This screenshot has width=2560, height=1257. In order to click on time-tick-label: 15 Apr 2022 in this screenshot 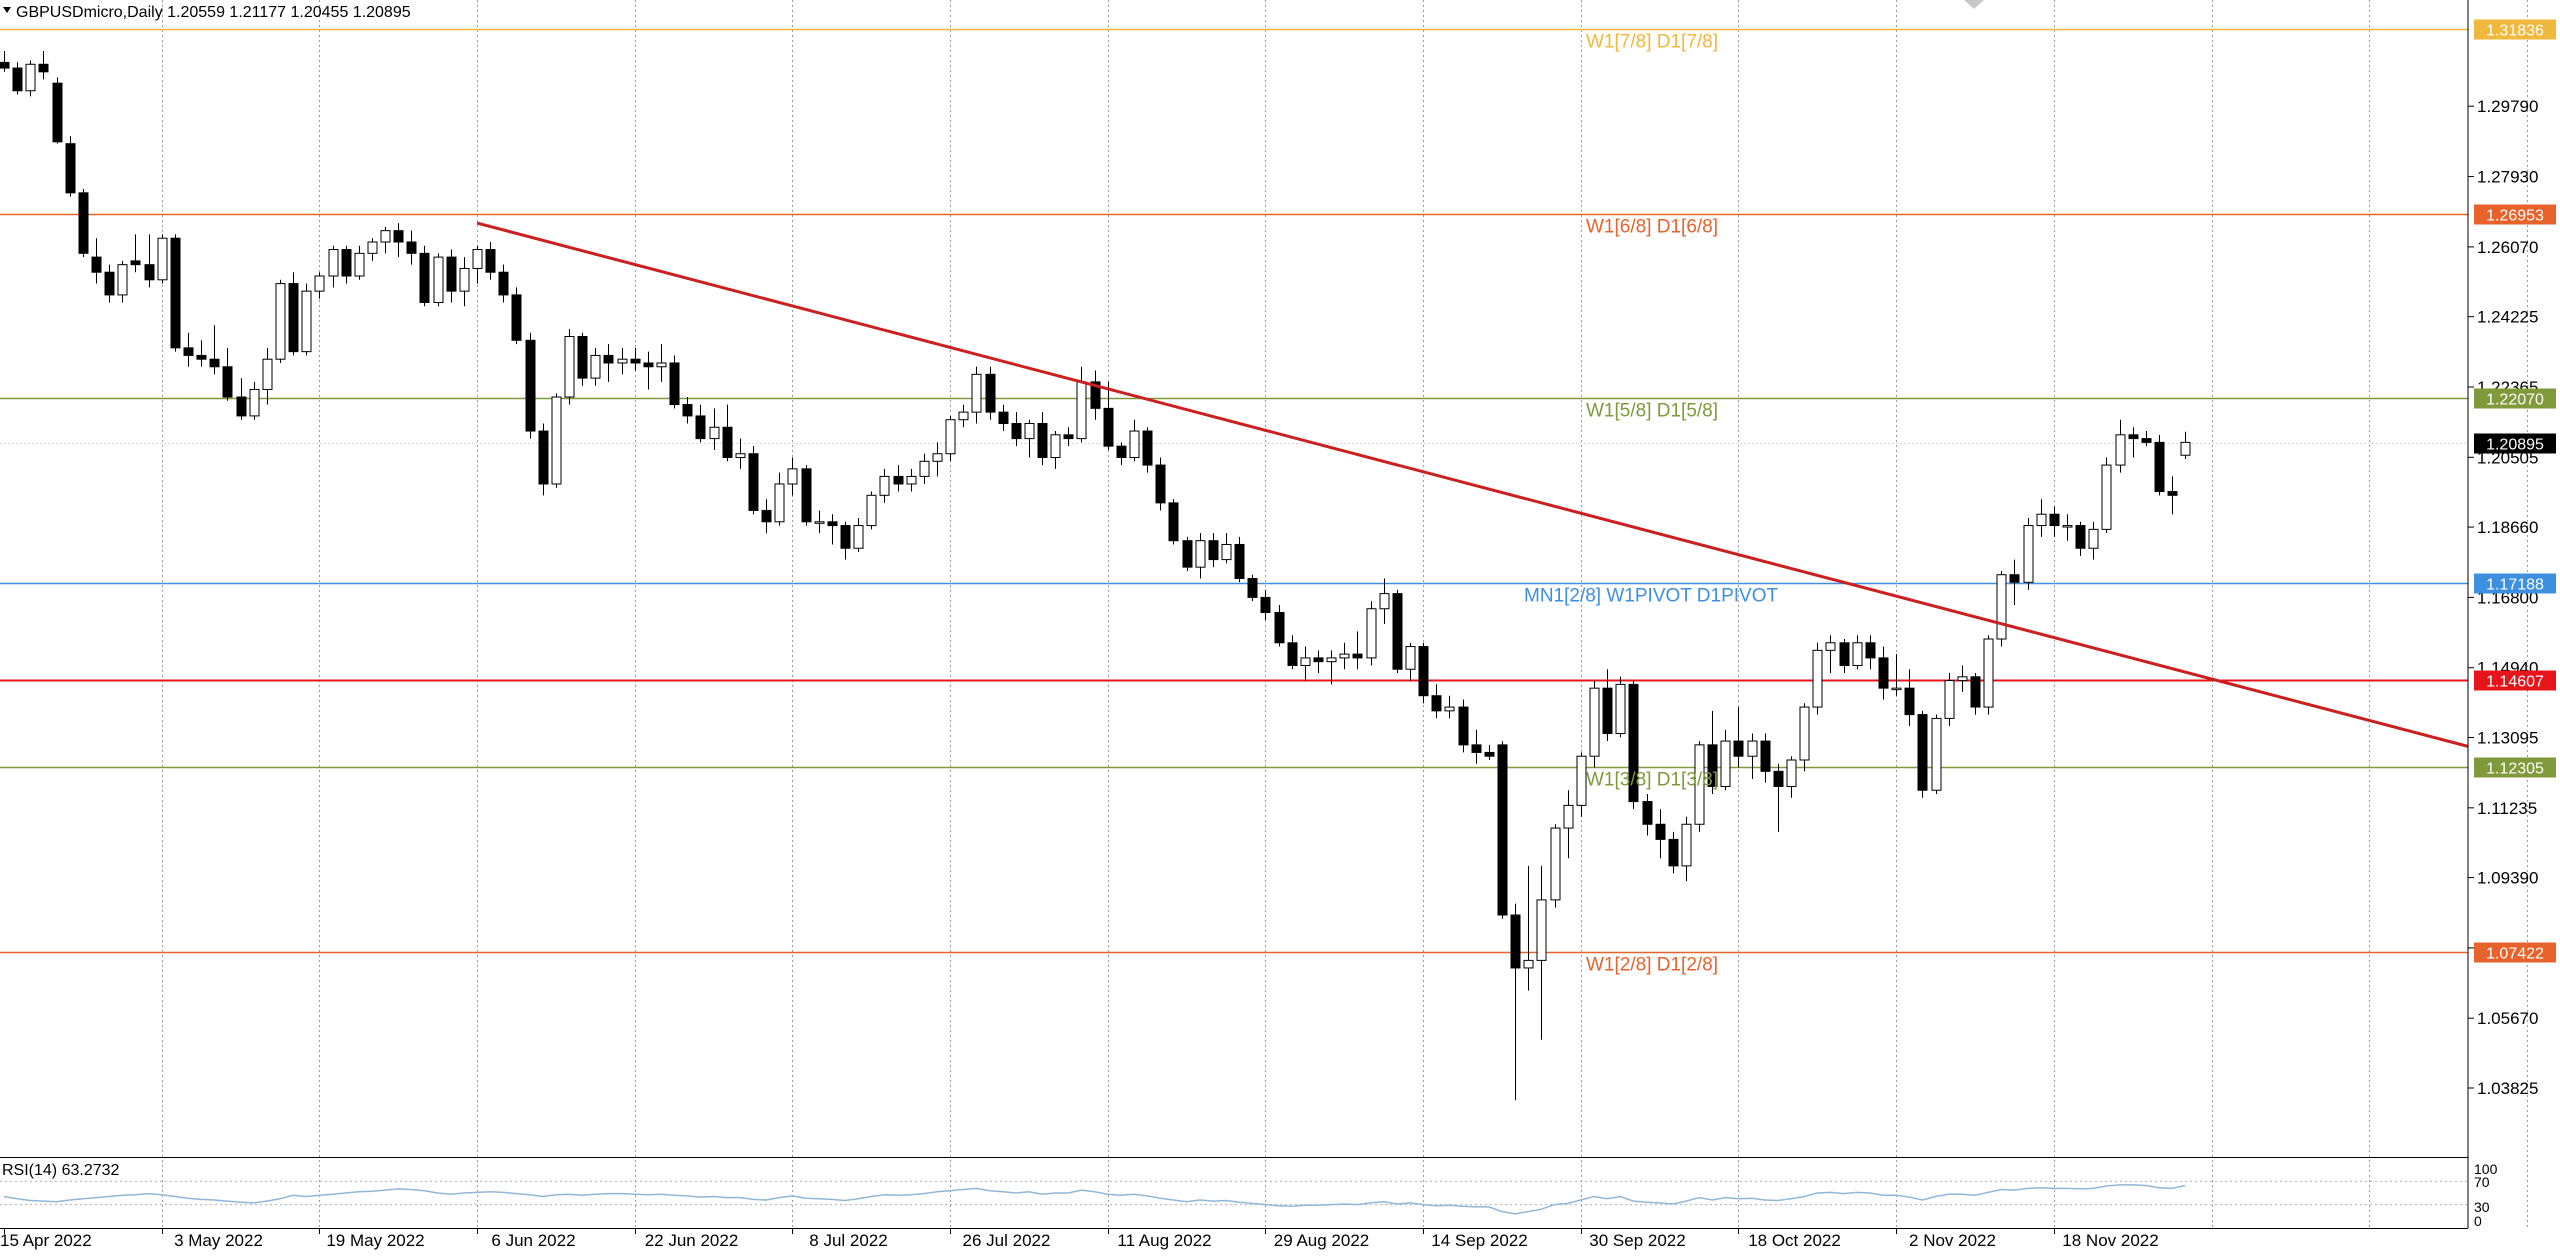, I will do `click(46, 1240)`.